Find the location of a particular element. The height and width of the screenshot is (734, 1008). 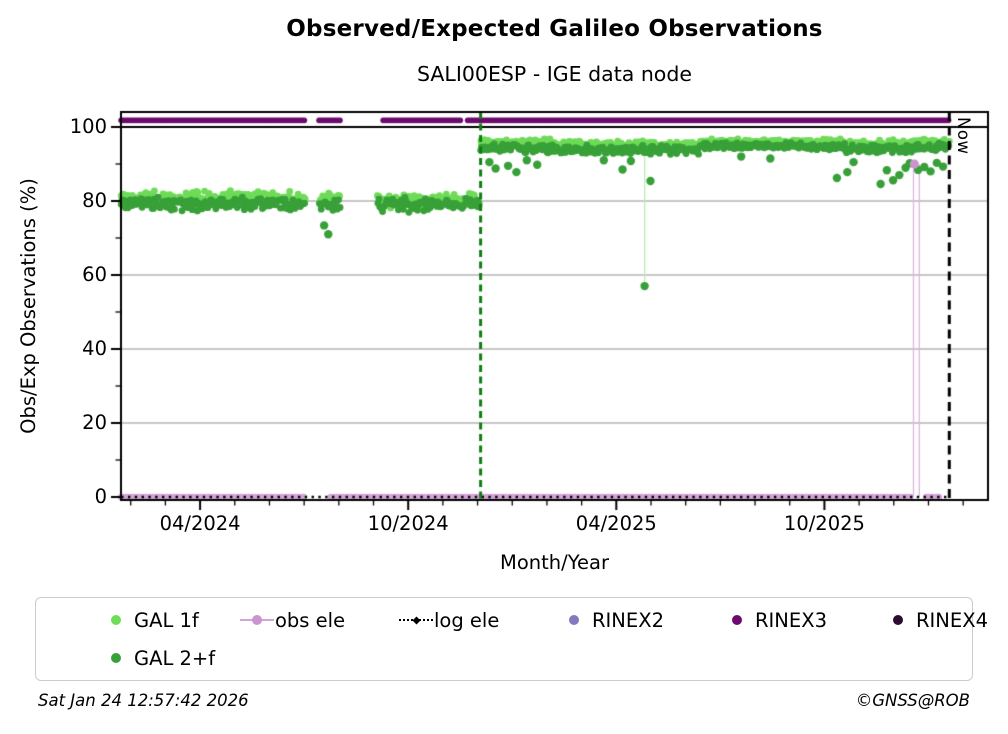

legend-item-log-ele: log ele is located at coordinates (448, 620).